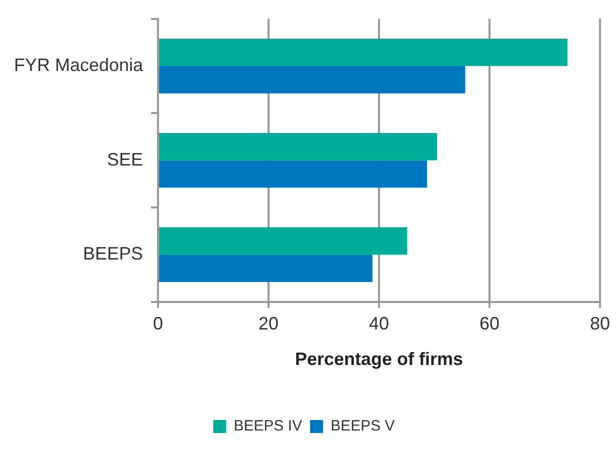 The width and height of the screenshot is (616, 450). Describe the element at coordinates (489, 324) in the screenshot. I see `x-tick-label: 60` at that location.